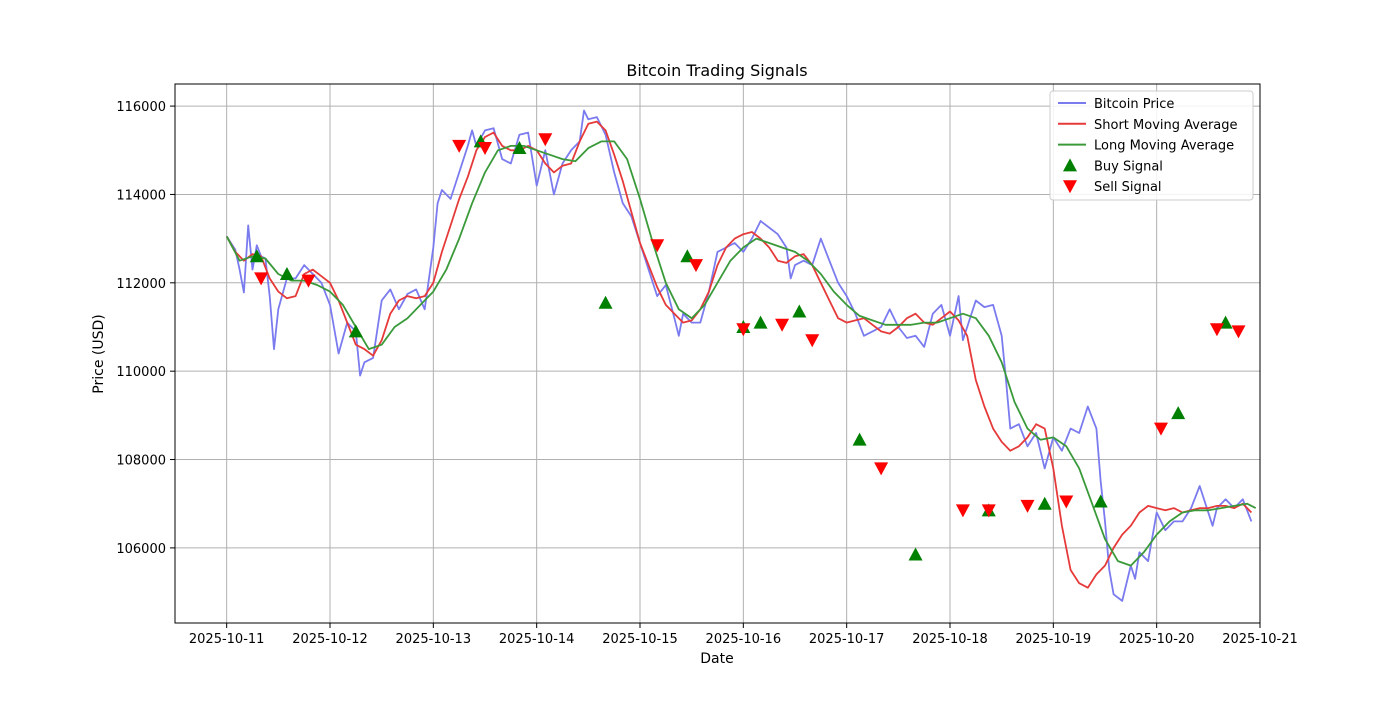 The image size is (1400, 704). What do you see at coordinates (1157, 639) in the screenshot?
I see `x-tick-label: 2025-10-20` at bounding box center [1157, 639].